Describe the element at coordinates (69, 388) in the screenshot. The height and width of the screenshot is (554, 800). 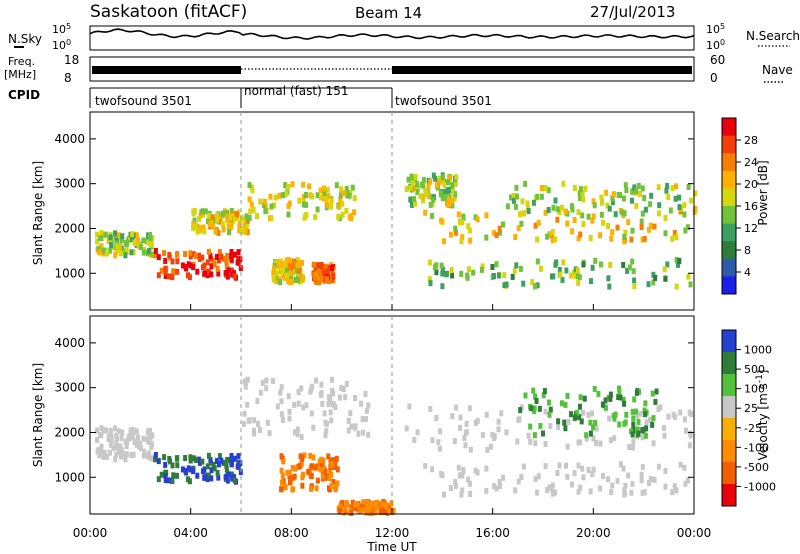
I see `ytick-label: 3000` at that location.